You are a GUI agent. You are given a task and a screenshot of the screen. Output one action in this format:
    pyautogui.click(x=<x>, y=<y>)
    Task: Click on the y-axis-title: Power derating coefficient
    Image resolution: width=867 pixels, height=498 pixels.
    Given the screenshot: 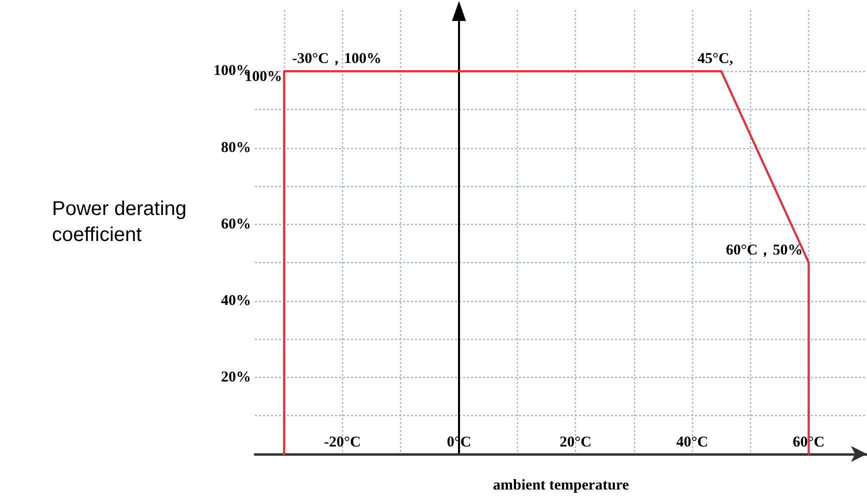 What is the action you would take?
    pyautogui.click(x=119, y=222)
    